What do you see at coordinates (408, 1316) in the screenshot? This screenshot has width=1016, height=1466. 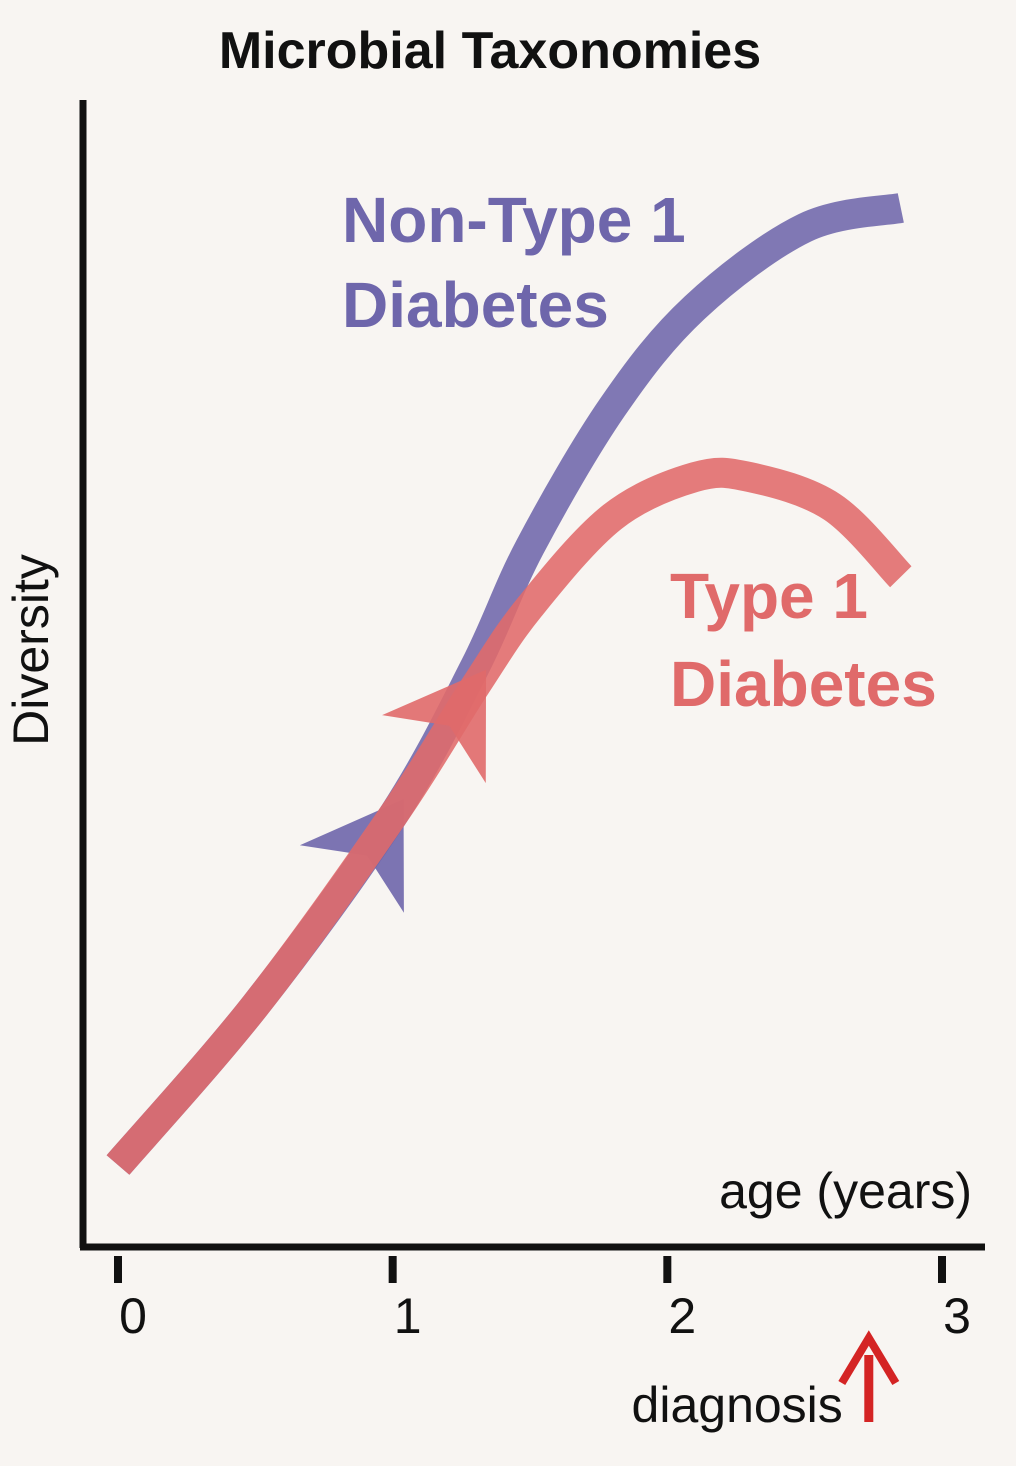 I see `x-tick-label: 1` at bounding box center [408, 1316].